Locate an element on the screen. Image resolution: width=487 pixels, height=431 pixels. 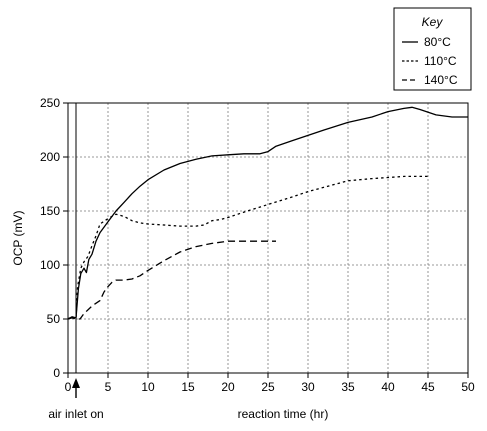
legend-label-2: 110°C is located at coordinates (440, 61).